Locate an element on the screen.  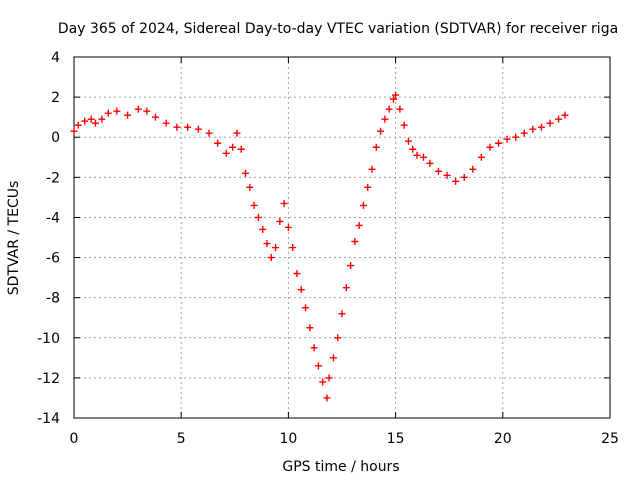
y-tick-label: -12 is located at coordinates (48, 379).